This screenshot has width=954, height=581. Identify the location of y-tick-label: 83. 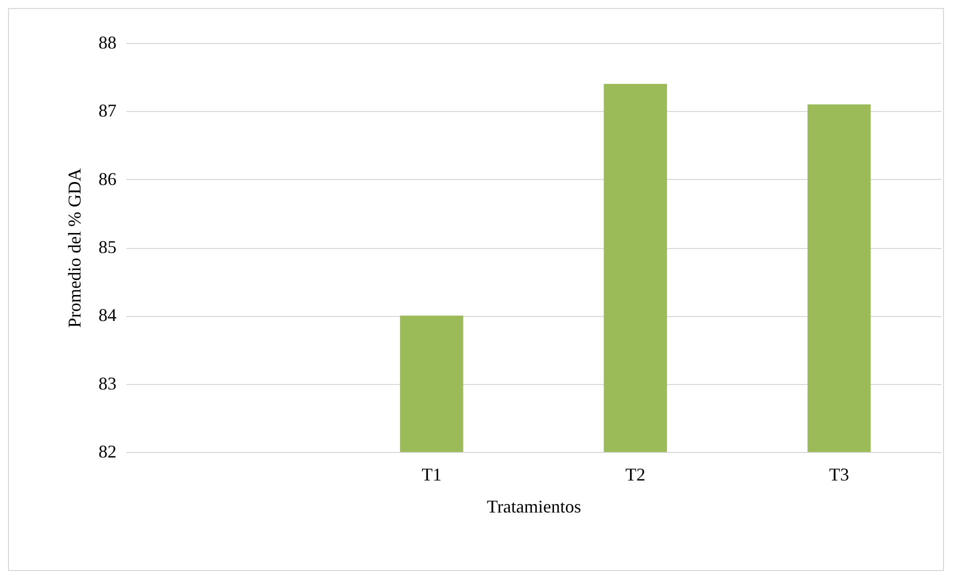
(107, 383).